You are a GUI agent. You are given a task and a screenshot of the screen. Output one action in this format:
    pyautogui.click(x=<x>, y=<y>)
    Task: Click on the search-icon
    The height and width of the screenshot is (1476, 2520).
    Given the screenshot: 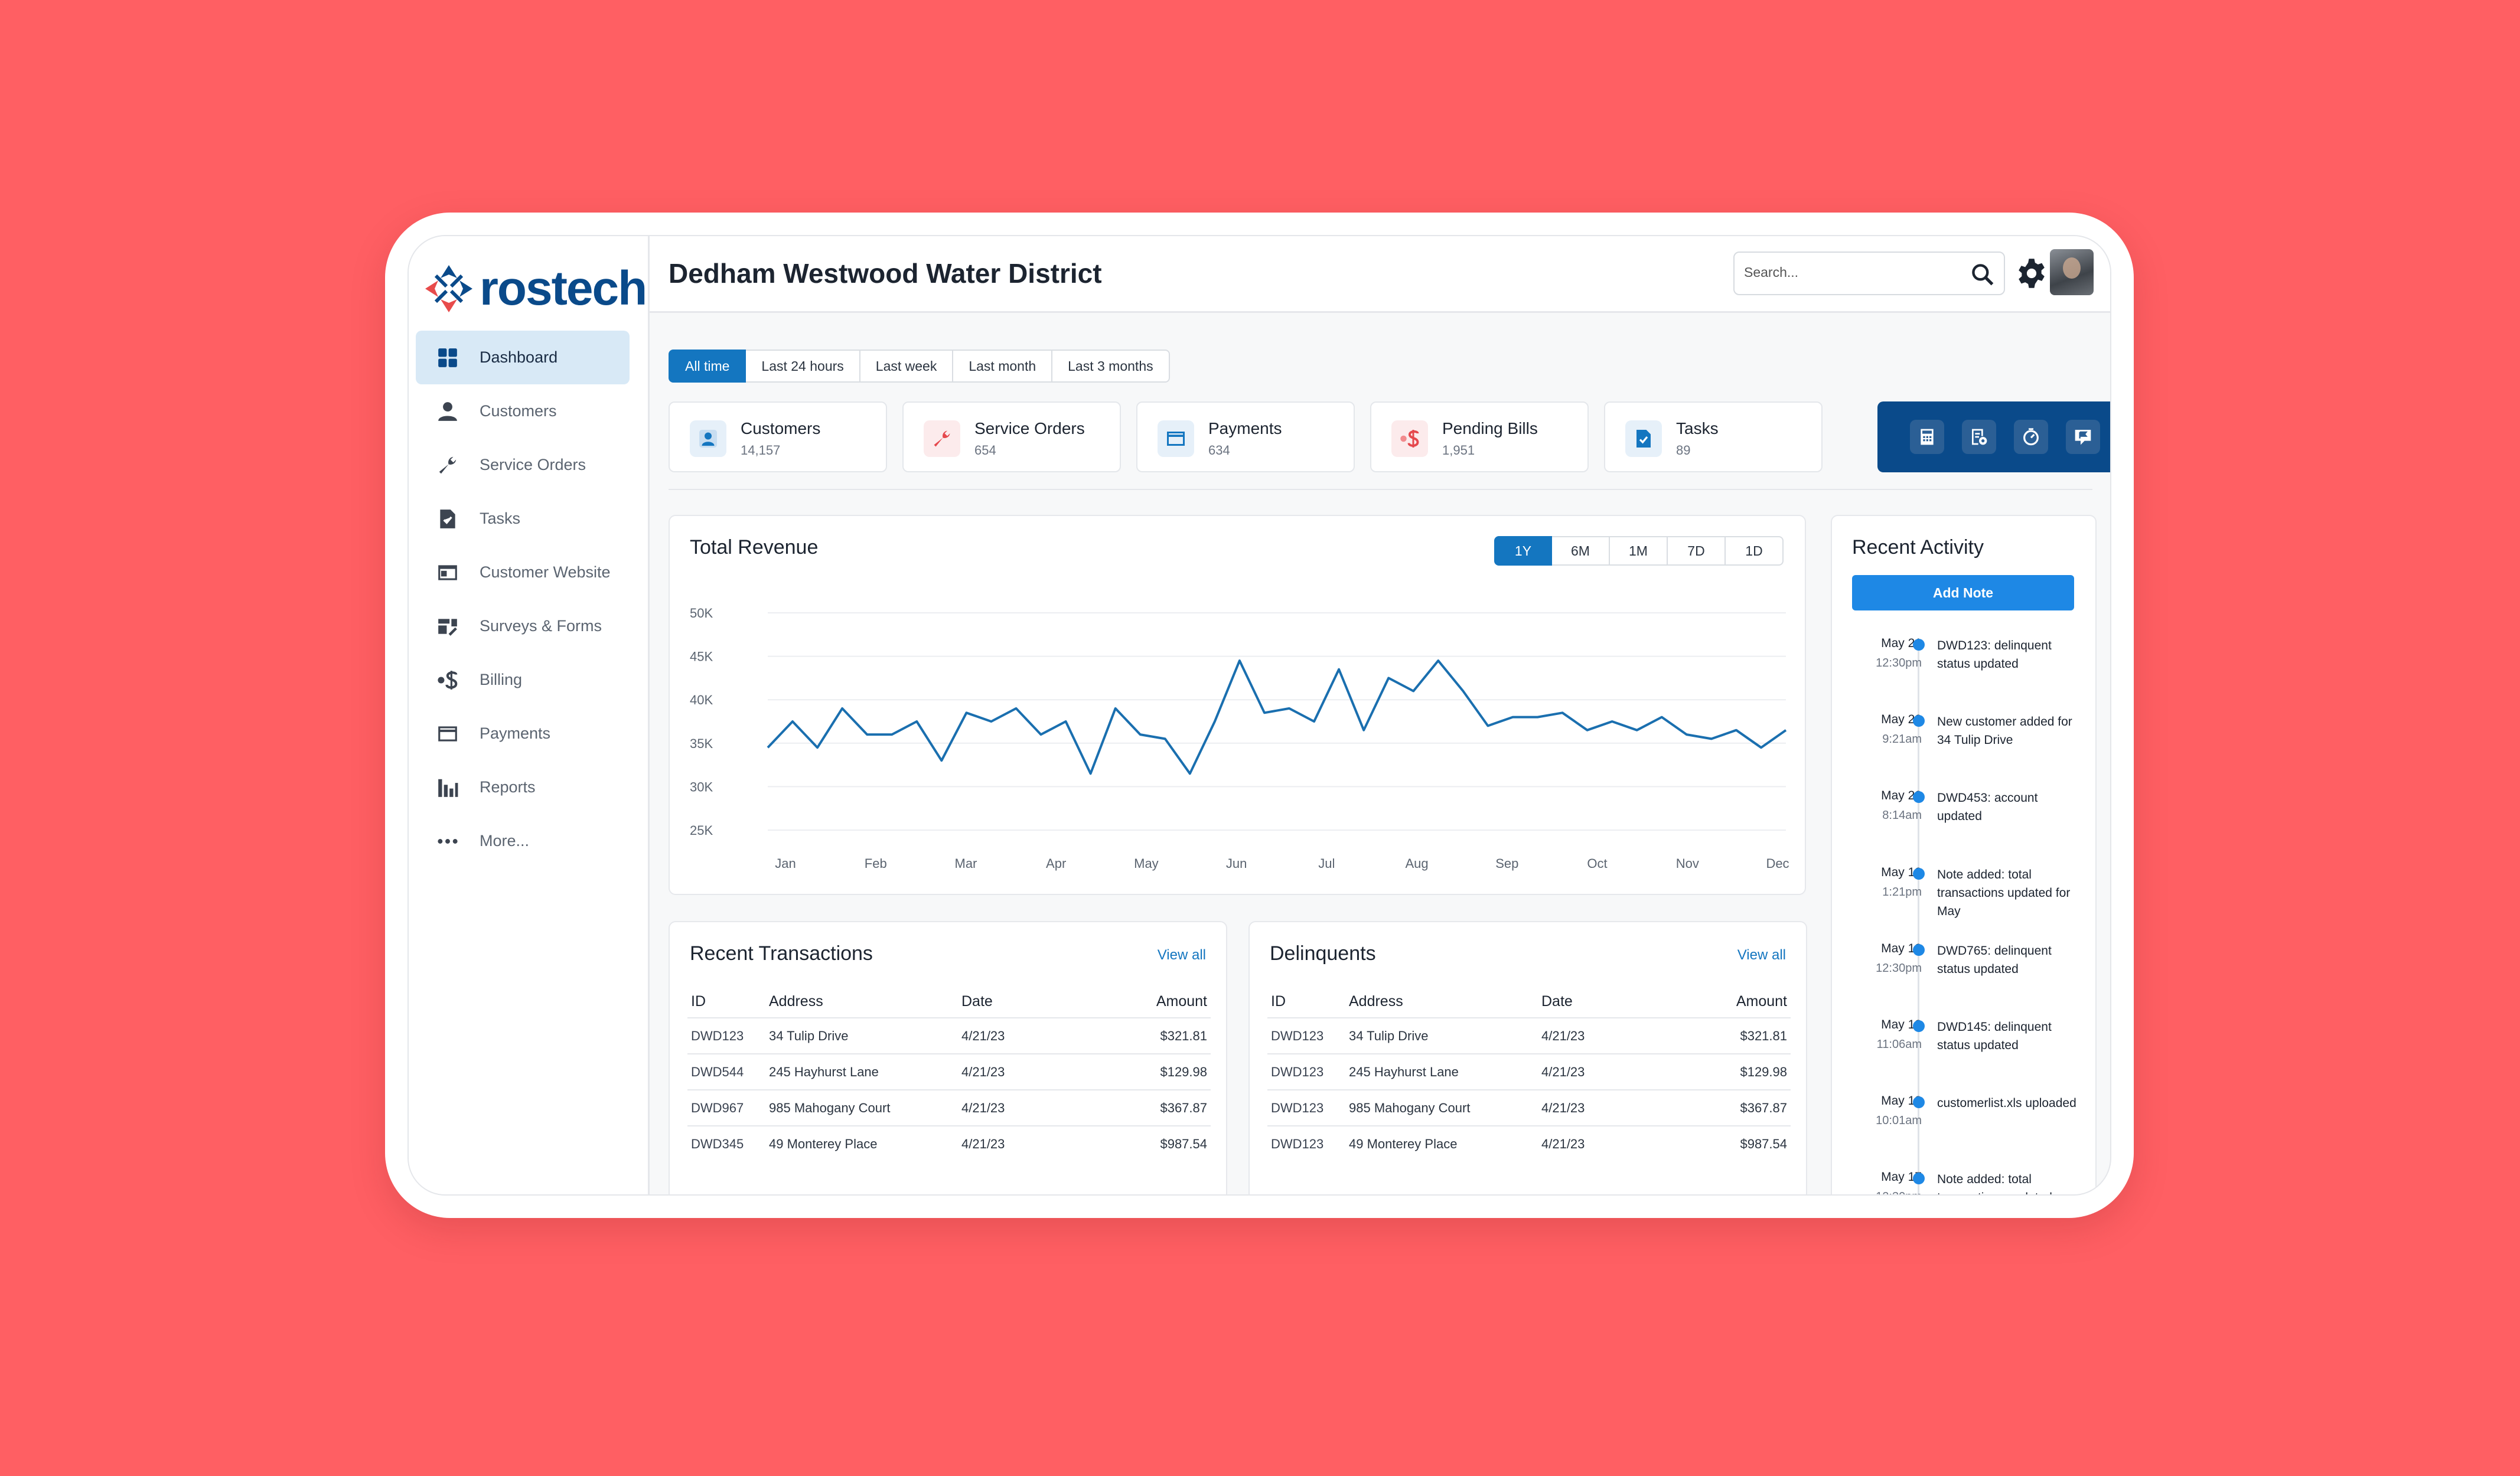 What is the action you would take?
    pyautogui.click(x=1983, y=275)
    